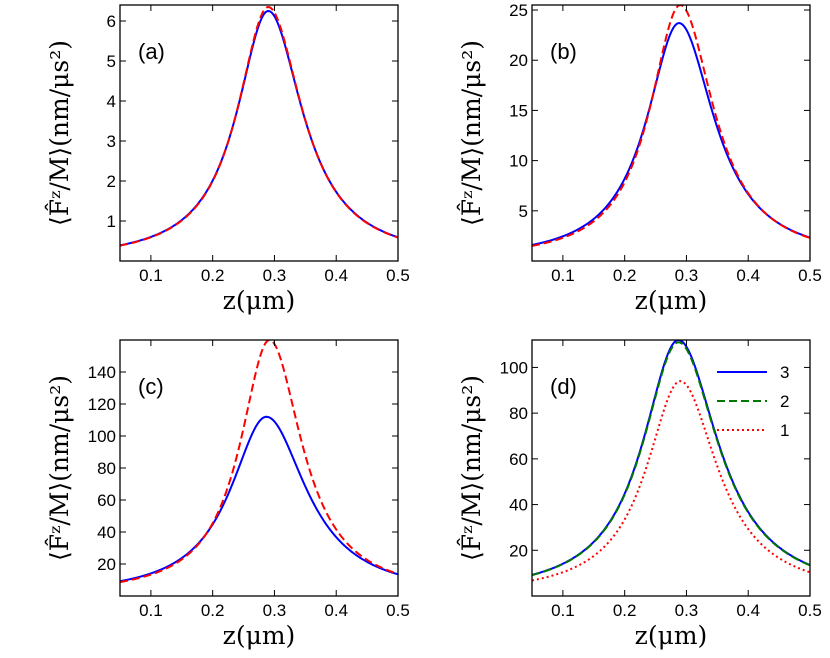 This screenshot has height=658, width=830. I want to click on y-tick-label: 3, so click(111, 141).